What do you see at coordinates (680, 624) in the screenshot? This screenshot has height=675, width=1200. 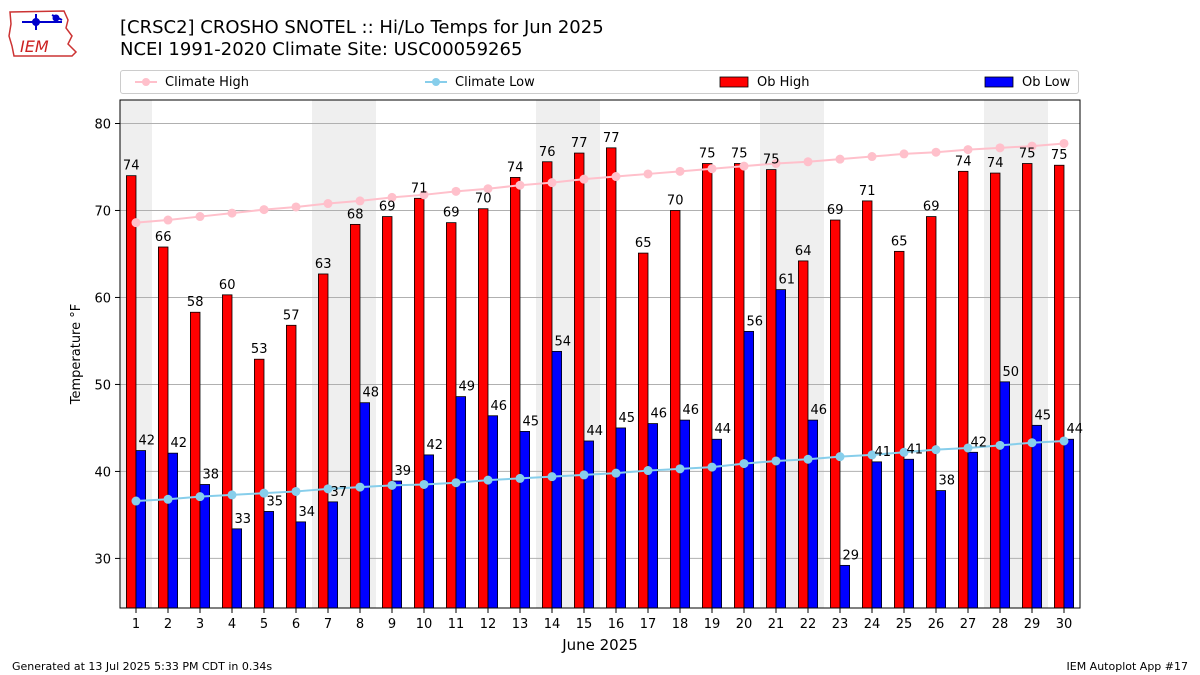 I see `x-tick-label-18: 18` at bounding box center [680, 624].